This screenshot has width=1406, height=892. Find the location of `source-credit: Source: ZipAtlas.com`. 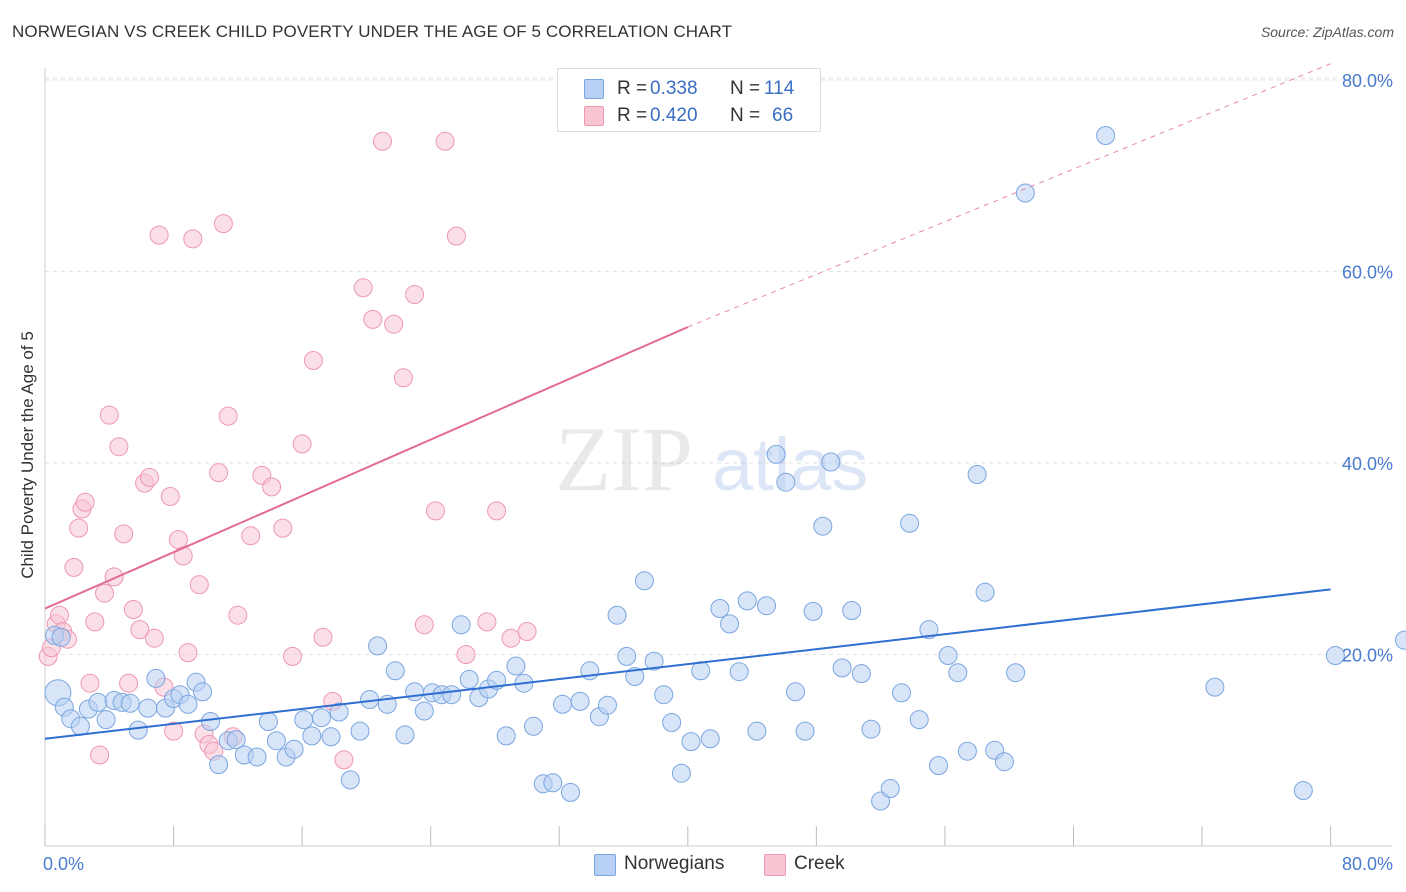

source-credit: Source: ZipAtlas.com is located at coordinates (1327, 32).